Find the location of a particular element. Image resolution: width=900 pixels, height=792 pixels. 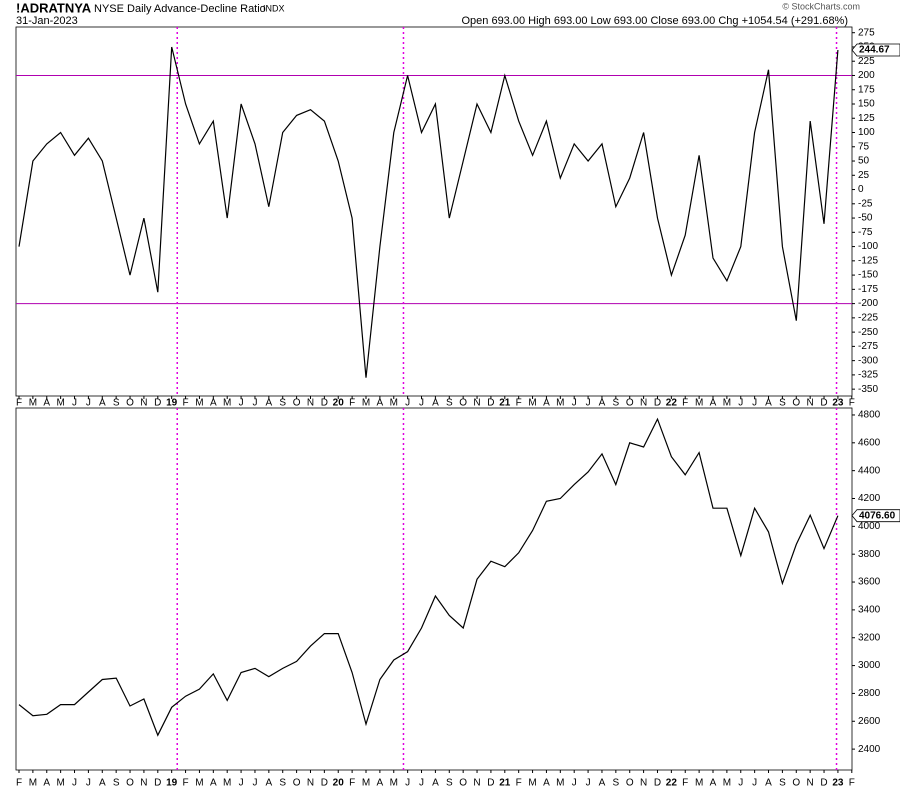

y-tick-label: 200 is located at coordinates (866, 75).